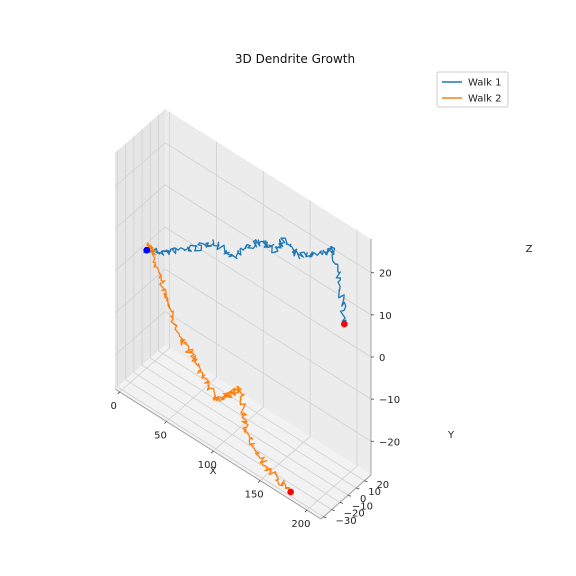 The width and height of the screenshot is (576, 576). Describe the element at coordinates (300, 524) in the screenshot. I see `x-tick-label: 200` at that location.